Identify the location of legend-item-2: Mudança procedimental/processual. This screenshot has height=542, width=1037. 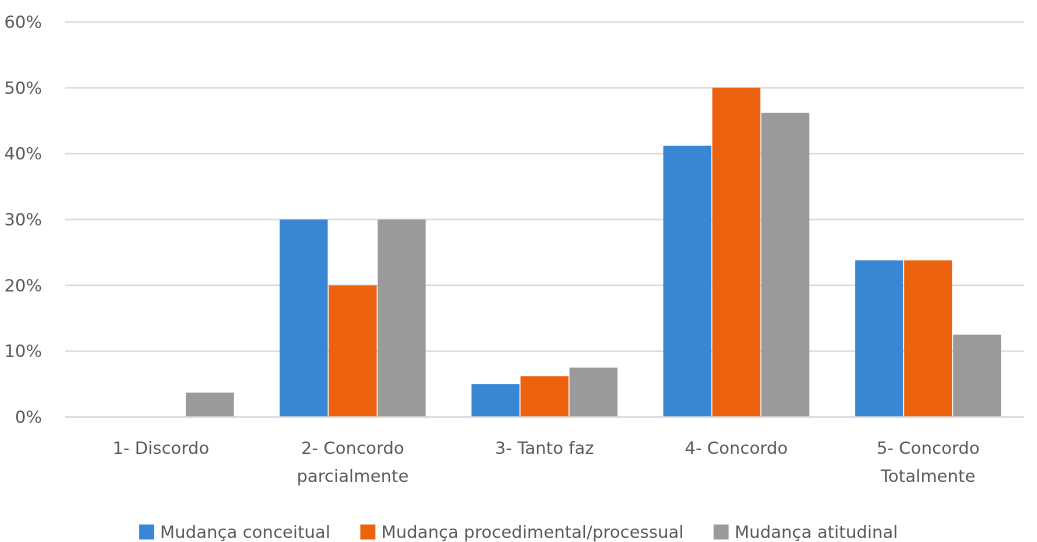
(522, 532).